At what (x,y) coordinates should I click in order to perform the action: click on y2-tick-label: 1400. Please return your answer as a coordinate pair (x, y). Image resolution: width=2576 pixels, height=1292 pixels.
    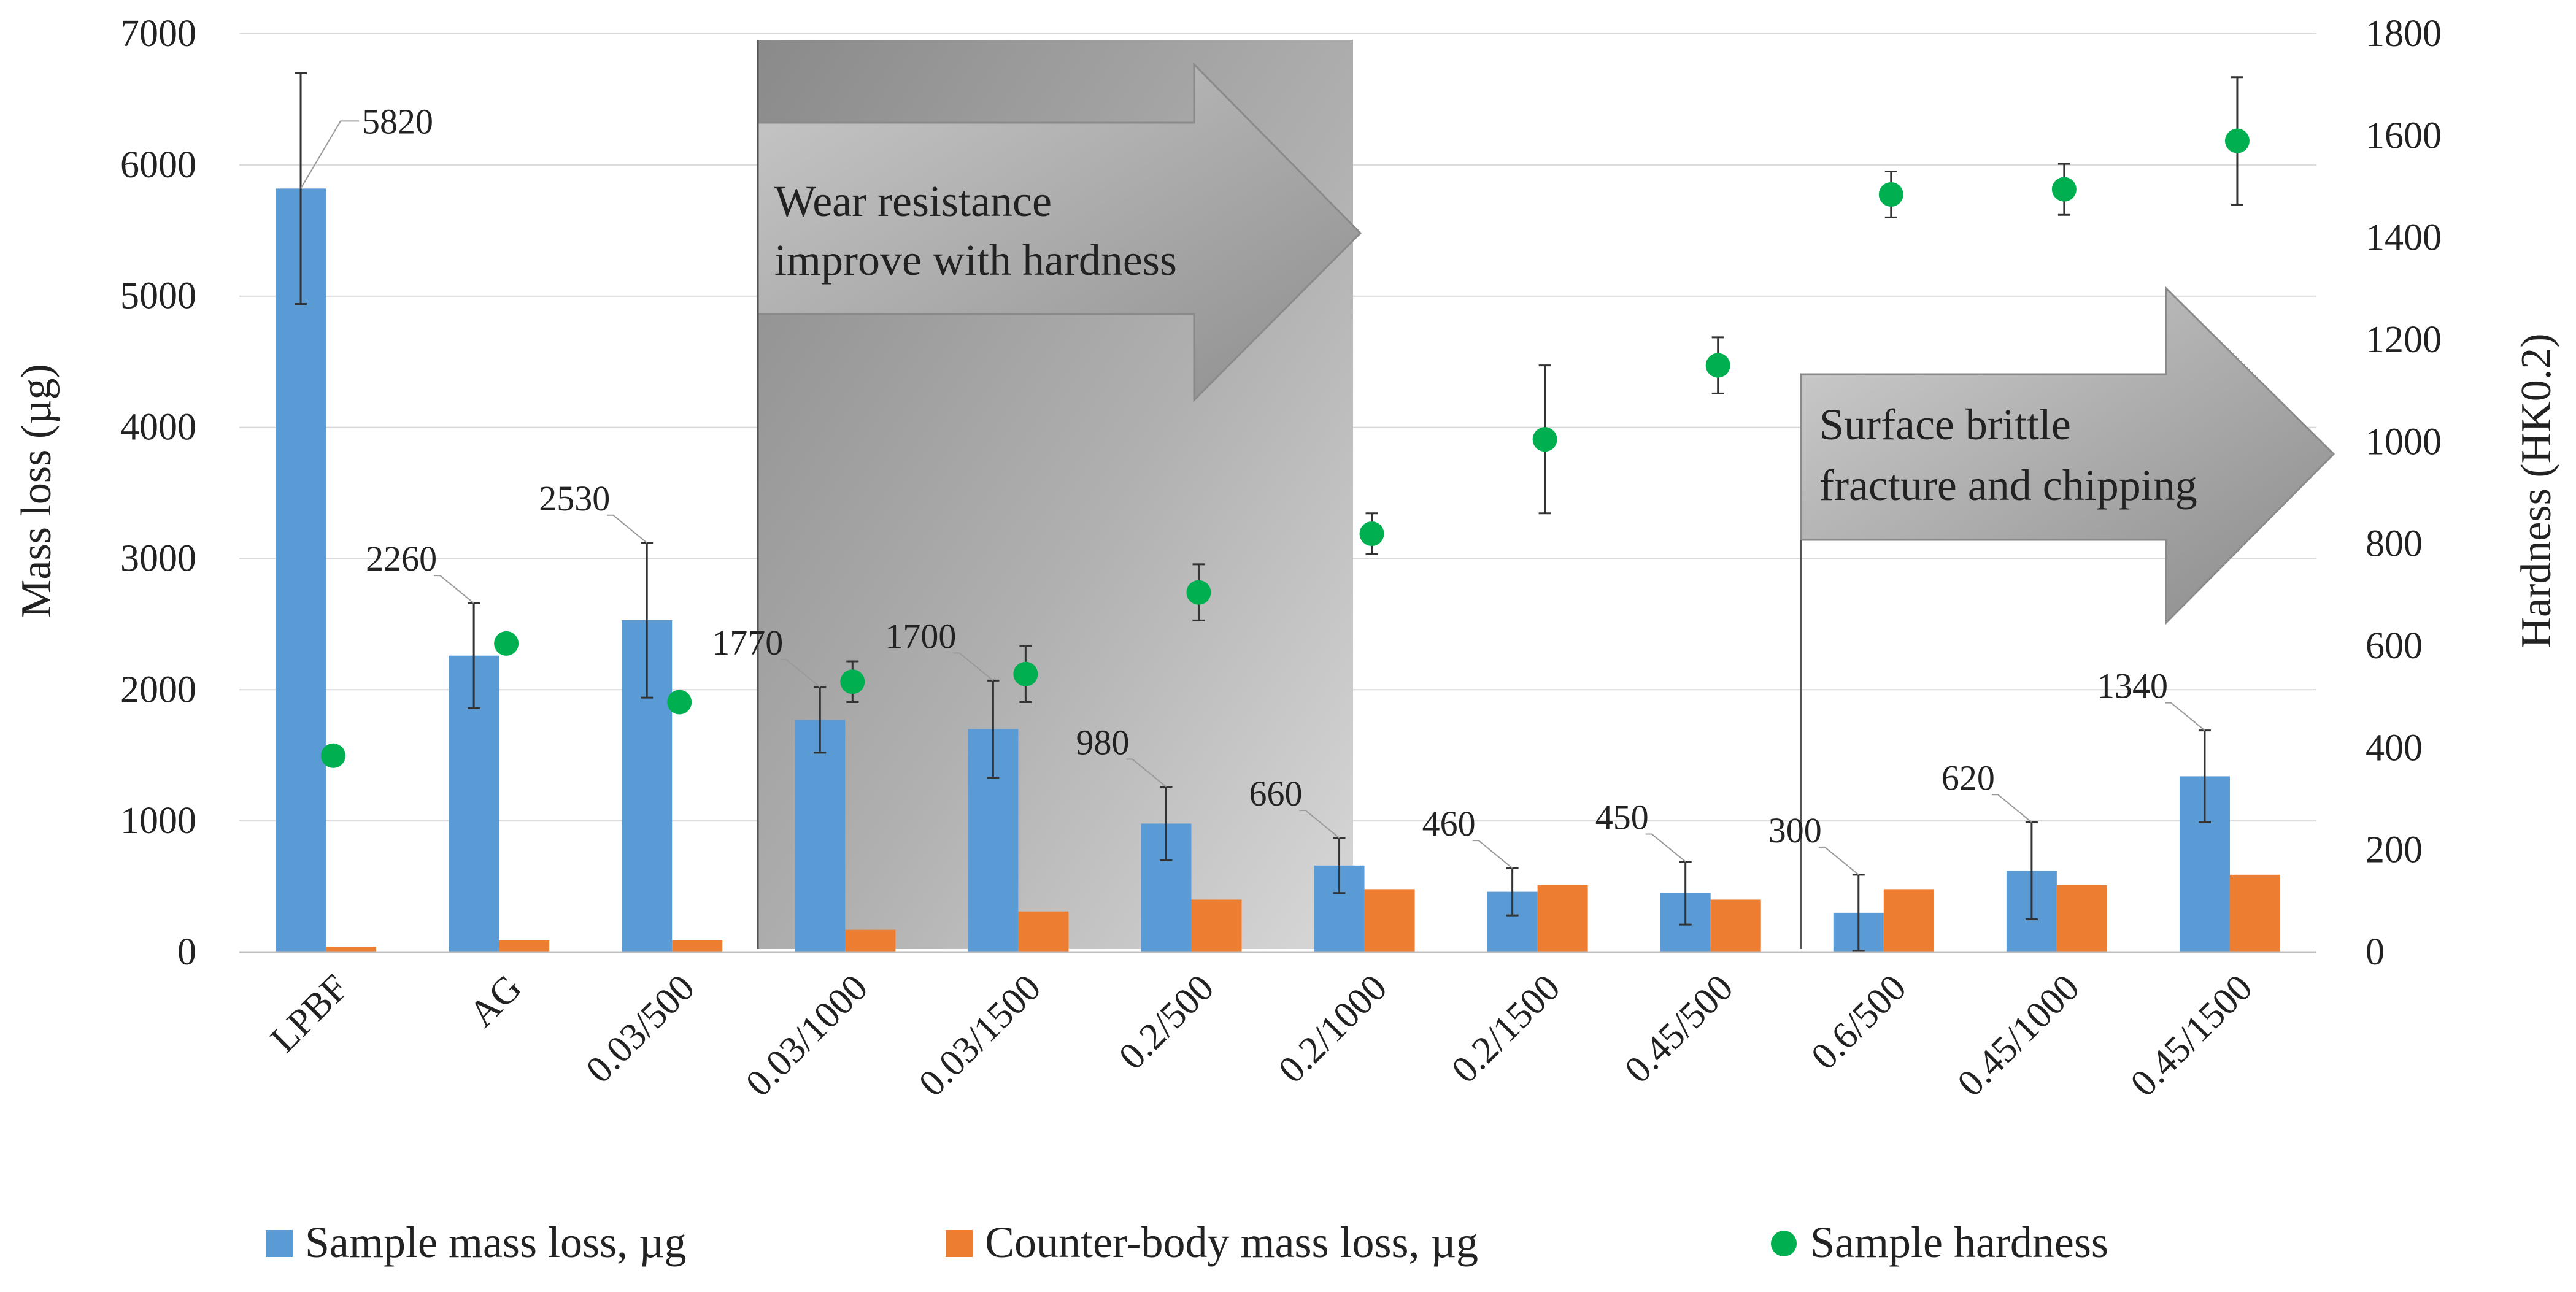
    Looking at the image, I should click on (2404, 238).